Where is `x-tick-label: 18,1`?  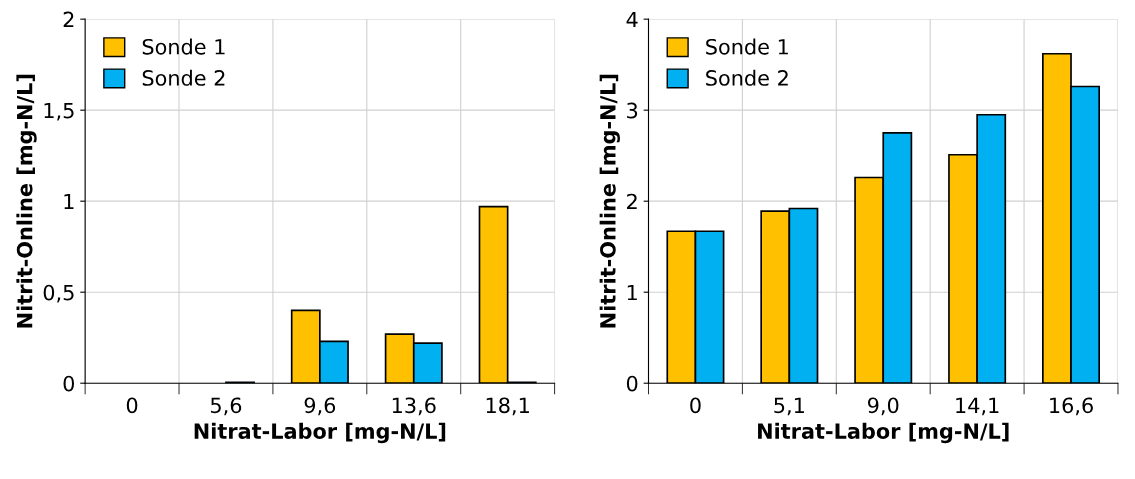
x-tick-label: 18,1 is located at coordinates (507, 406).